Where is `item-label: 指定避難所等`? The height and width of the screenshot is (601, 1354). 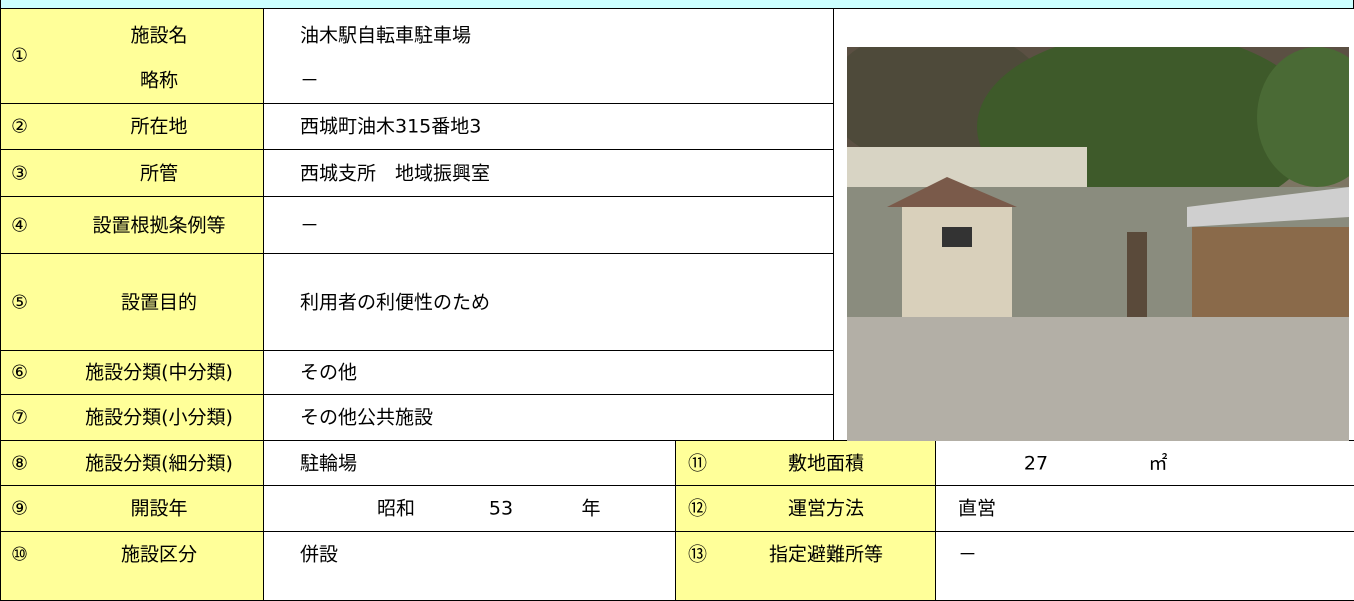 item-label: 指定避難所等 is located at coordinates (826, 554).